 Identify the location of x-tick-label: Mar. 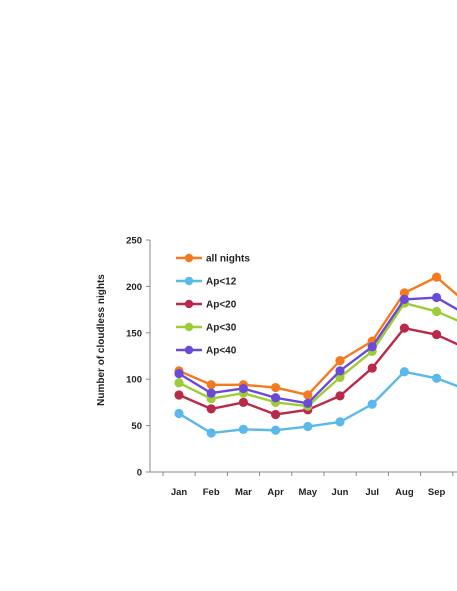
(243, 492).